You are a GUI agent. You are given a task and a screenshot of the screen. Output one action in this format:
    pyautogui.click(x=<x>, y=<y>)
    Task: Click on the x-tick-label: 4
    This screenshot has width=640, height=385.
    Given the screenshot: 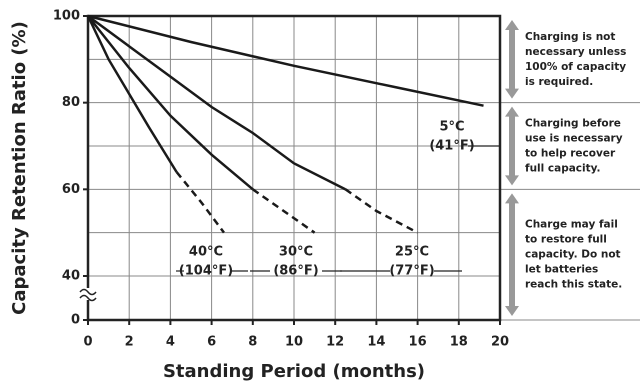 What is the action you would take?
    pyautogui.click(x=170, y=342)
    